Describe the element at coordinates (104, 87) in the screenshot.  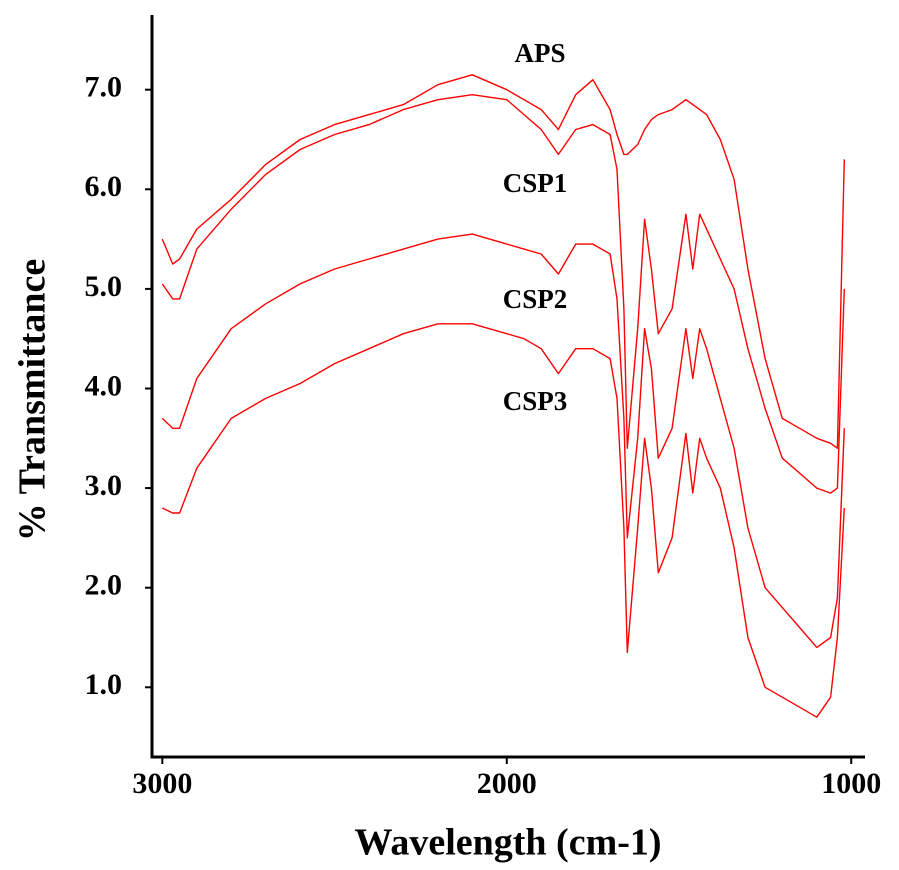
I see `y-tick-label: 7.0` at that location.